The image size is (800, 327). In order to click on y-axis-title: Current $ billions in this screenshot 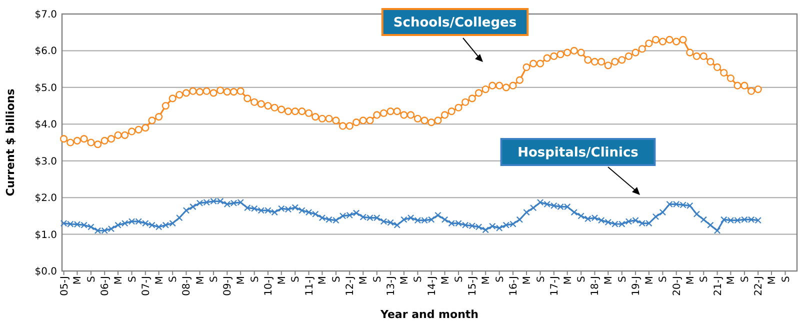, I will do `click(10, 142)`.